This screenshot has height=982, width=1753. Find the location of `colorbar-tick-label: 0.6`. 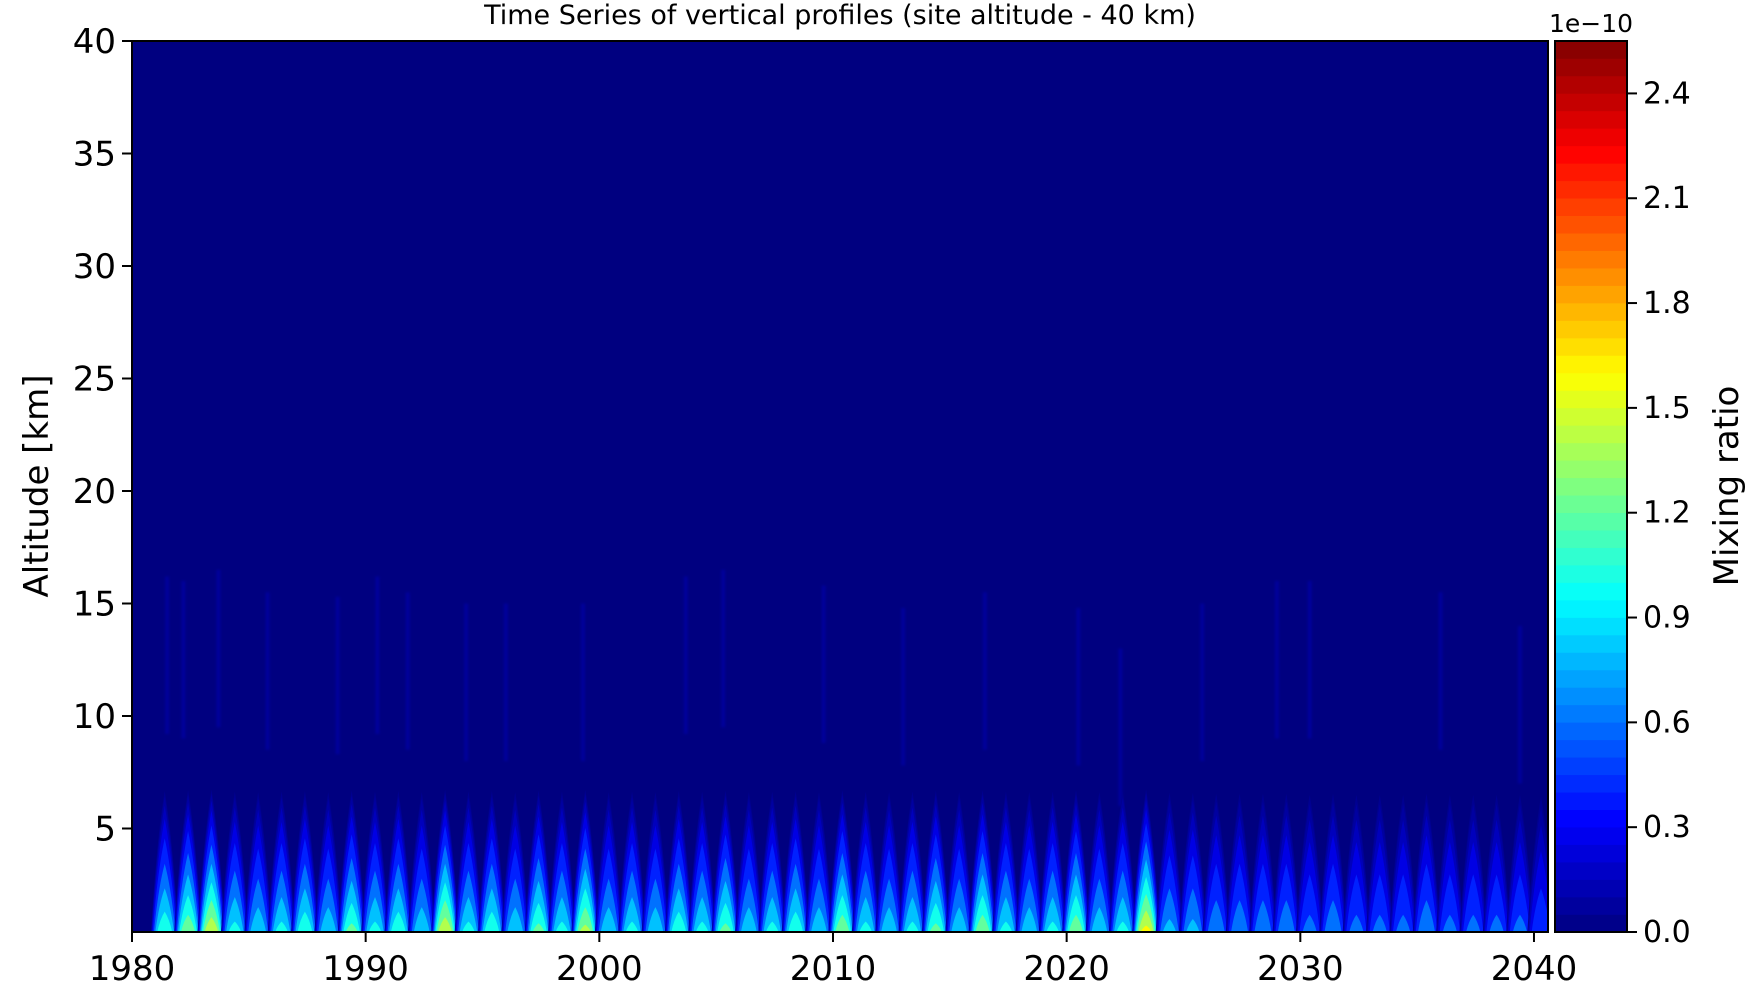

colorbar-tick-label: 0.6 is located at coordinates (1667, 722).